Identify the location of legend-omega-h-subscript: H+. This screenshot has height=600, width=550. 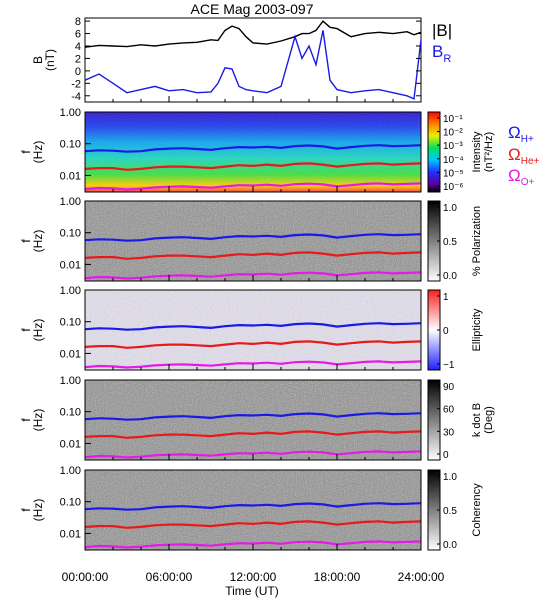
(527, 139).